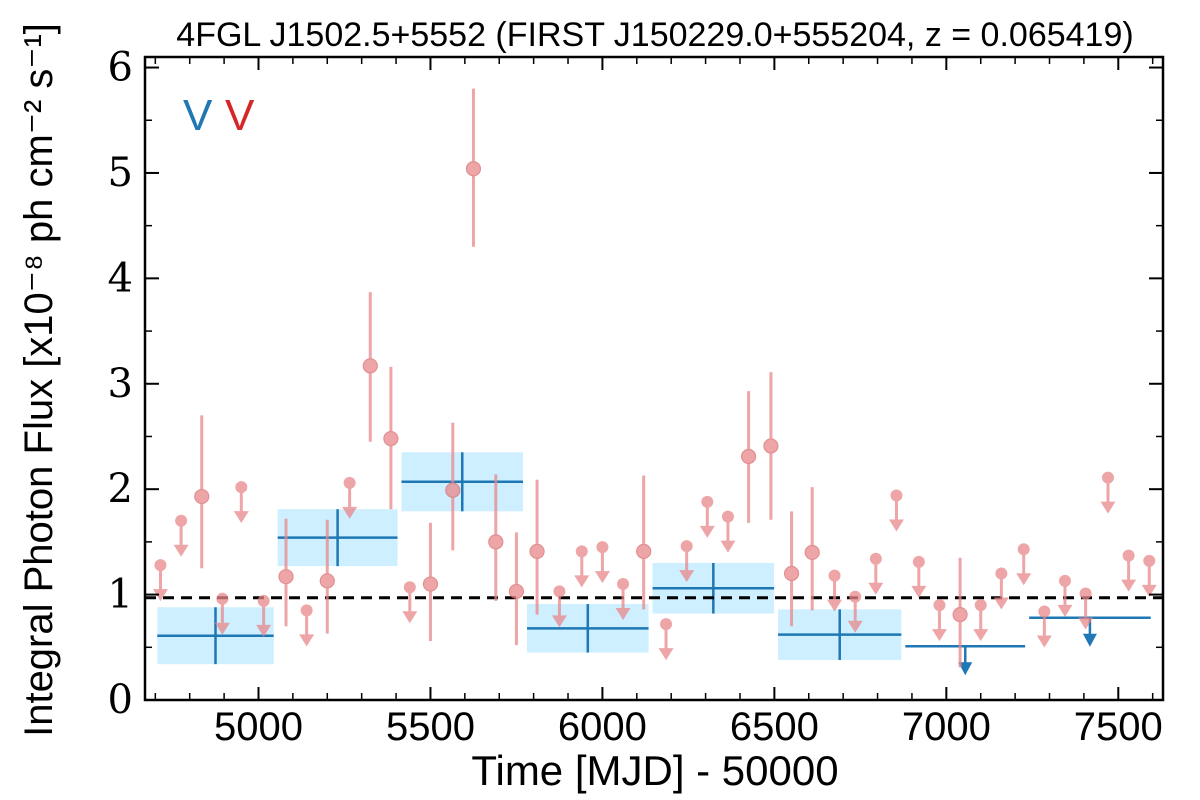  Describe the element at coordinates (198, 115) in the screenshot. I see `legend-entry-long-bin: V` at that location.